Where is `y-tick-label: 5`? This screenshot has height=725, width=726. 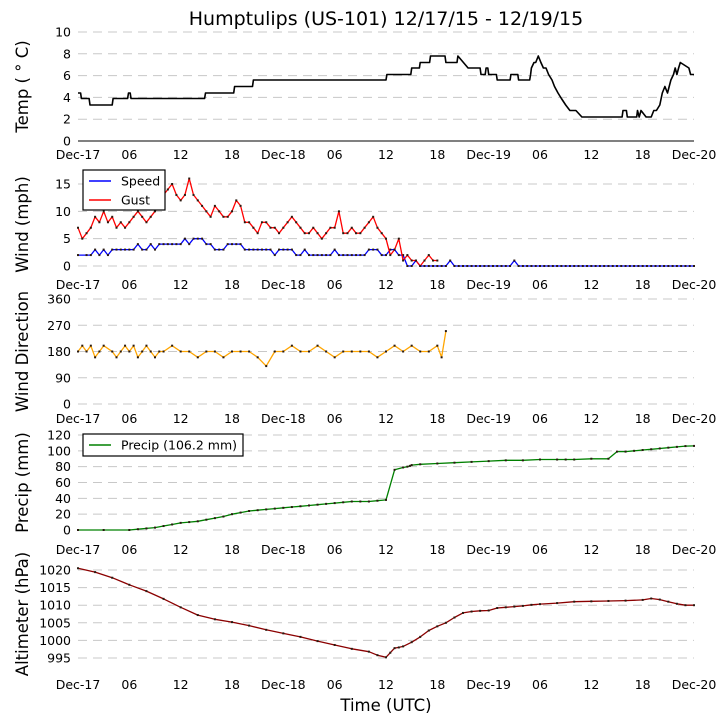 y-tick-label: 5 is located at coordinates (67, 238).